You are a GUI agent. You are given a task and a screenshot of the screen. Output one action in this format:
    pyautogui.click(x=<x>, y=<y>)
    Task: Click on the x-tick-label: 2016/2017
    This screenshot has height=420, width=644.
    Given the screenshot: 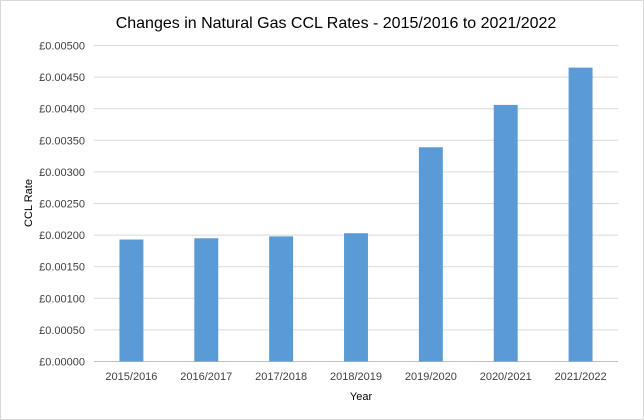 What is the action you would take?
    pyautogui.click(x=206, y=377)
    